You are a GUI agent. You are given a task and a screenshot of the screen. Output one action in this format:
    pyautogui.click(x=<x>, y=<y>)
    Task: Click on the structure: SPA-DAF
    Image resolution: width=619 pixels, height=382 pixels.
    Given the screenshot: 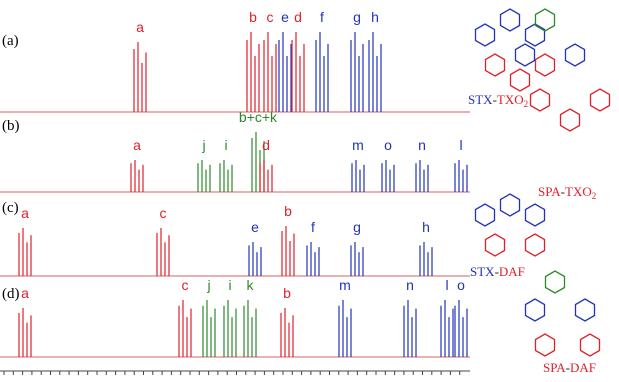 What is the action you would take?
    pyautogui.click(x=562, y=322)
    